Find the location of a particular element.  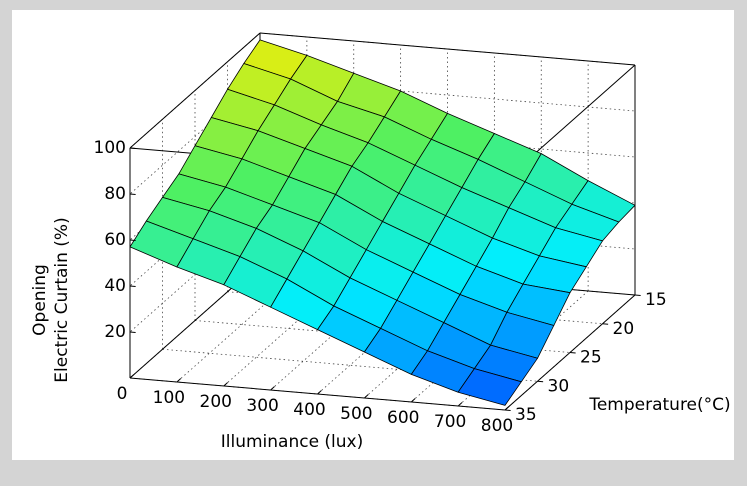

y-tick-label: 35 is located at coordinates (526, 415).